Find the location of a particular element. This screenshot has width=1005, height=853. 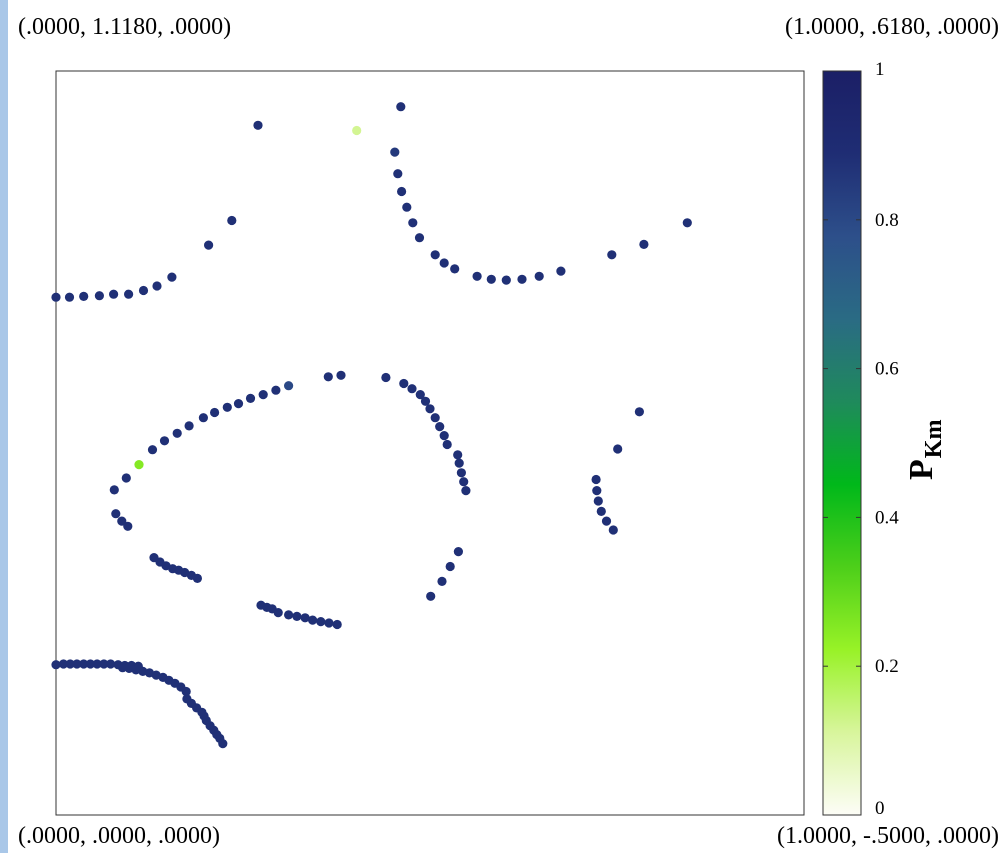

corner-label-top-left: (.0000, 1.1180, .0000) is located at coordinates (125, 27).